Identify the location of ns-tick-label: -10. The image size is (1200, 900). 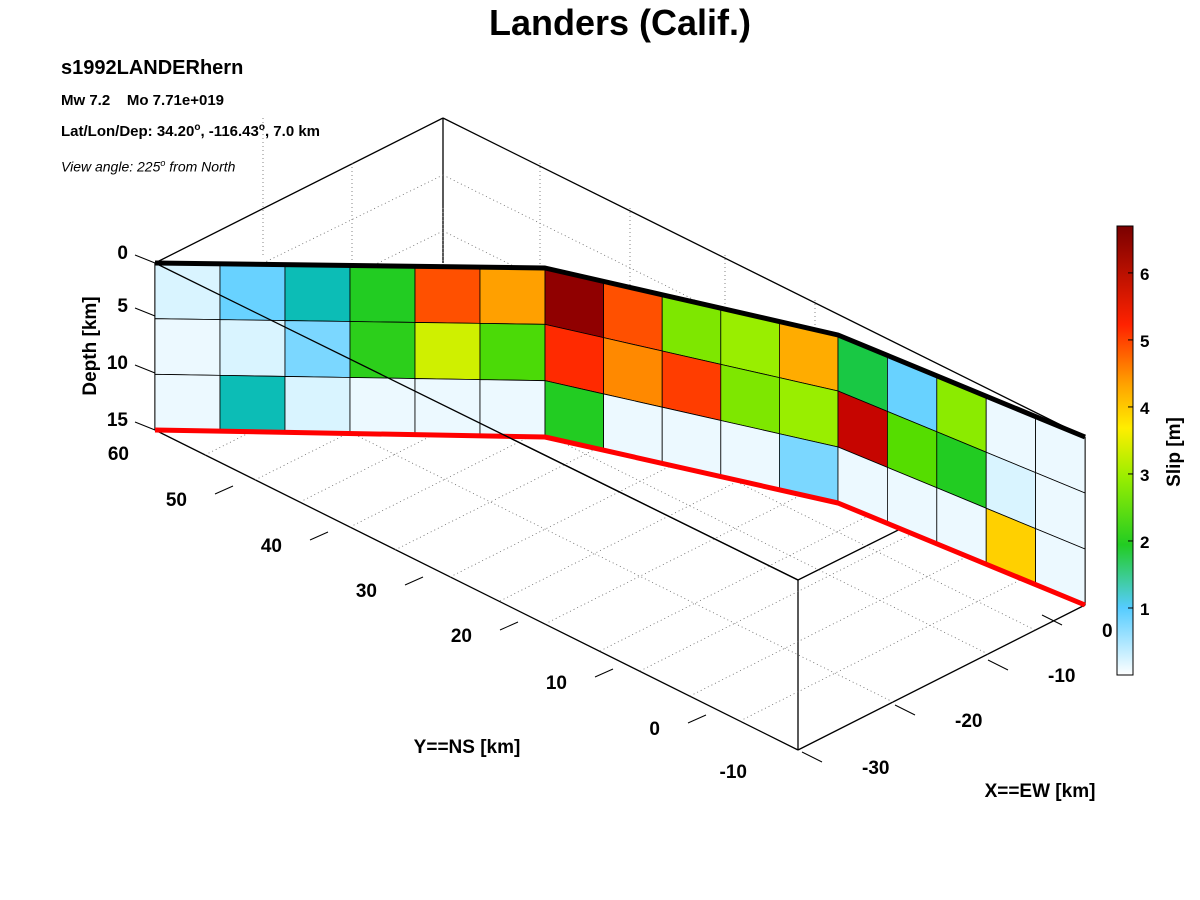
(733, 772).